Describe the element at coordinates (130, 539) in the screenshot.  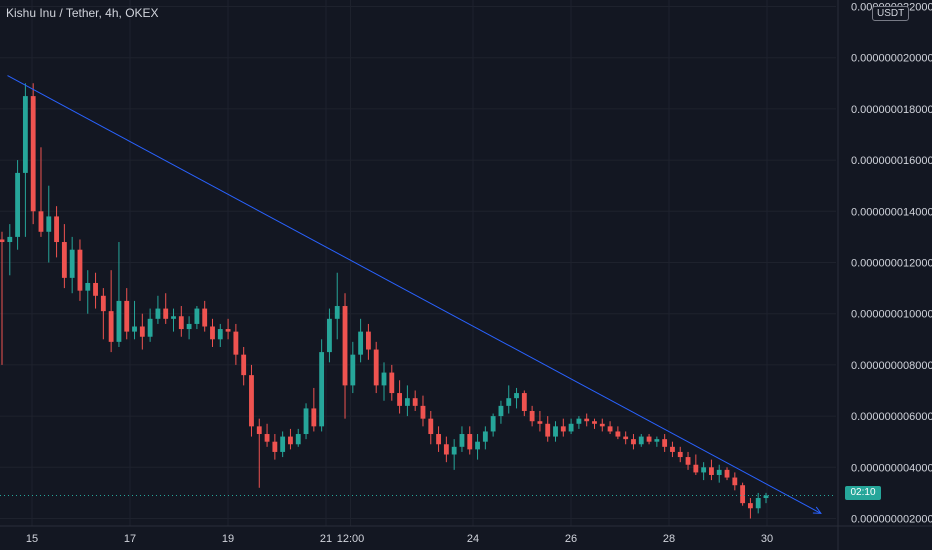
I see `time-axis-tick-label: 17` at that location.